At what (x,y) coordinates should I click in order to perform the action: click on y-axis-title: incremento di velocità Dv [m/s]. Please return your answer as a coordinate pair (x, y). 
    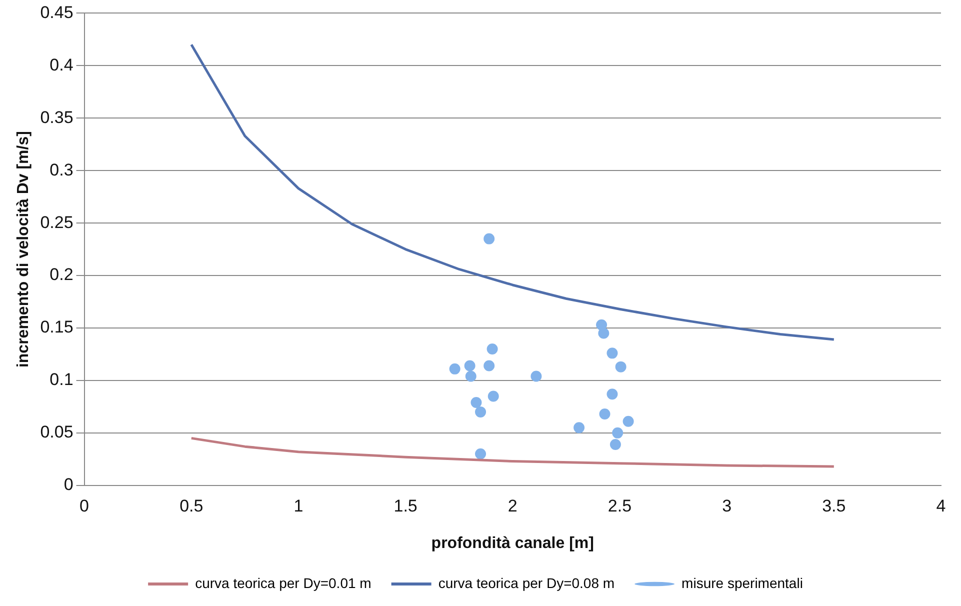
    Looking at the image, I should click on (23, 249).